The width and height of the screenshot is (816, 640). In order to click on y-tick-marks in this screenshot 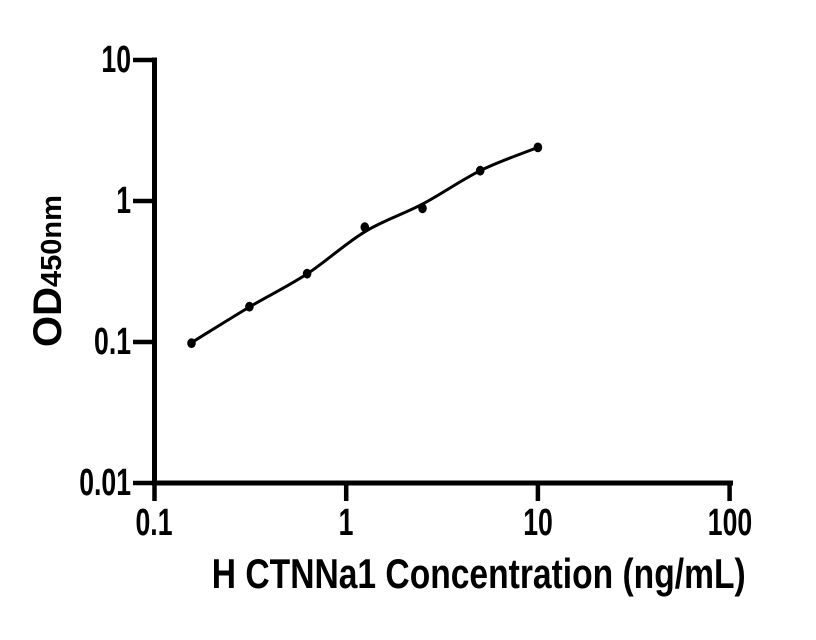, I will do `click(143, 271)`.